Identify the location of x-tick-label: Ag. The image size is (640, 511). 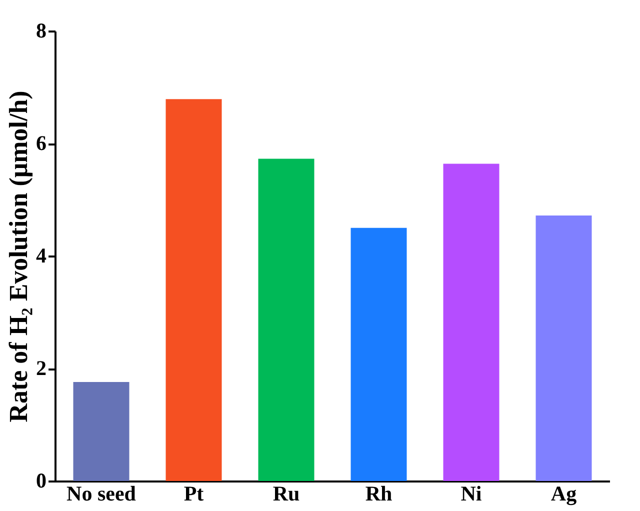
(564, 494).